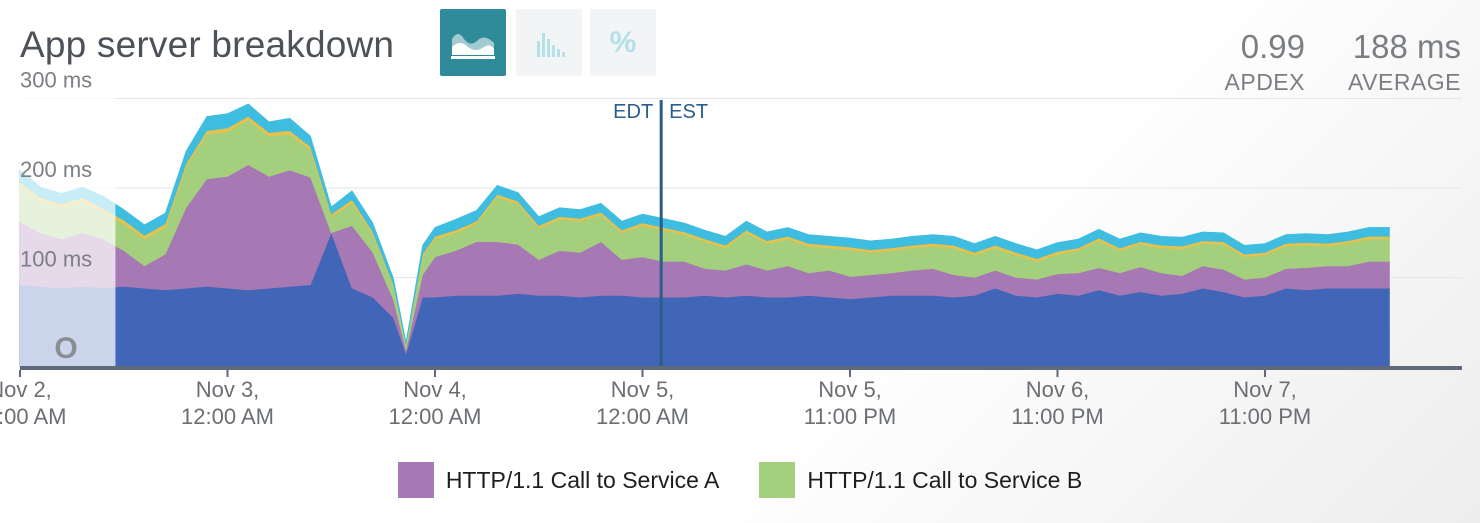  I want to click on x-tick-label: Nov 3,, so click(228, 389).